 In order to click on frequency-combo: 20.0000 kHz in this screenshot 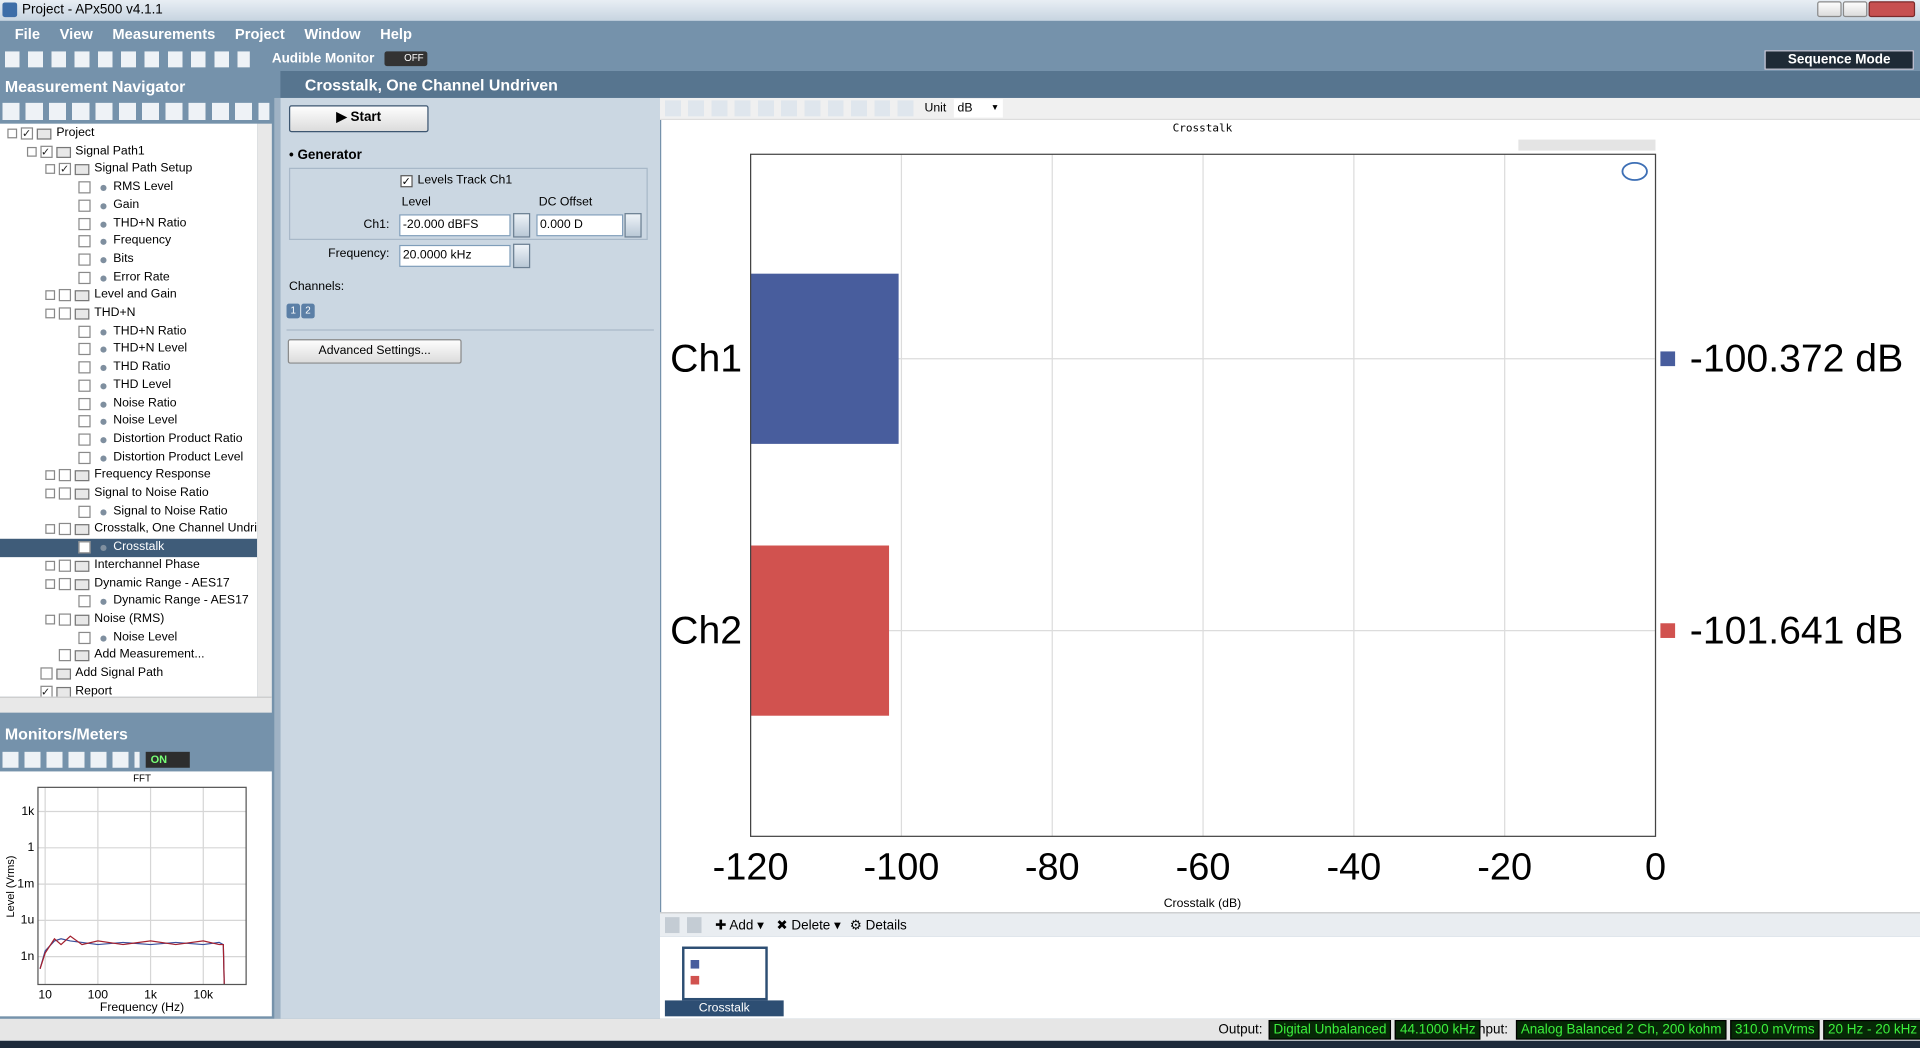, I will do `click(455, 255)`.